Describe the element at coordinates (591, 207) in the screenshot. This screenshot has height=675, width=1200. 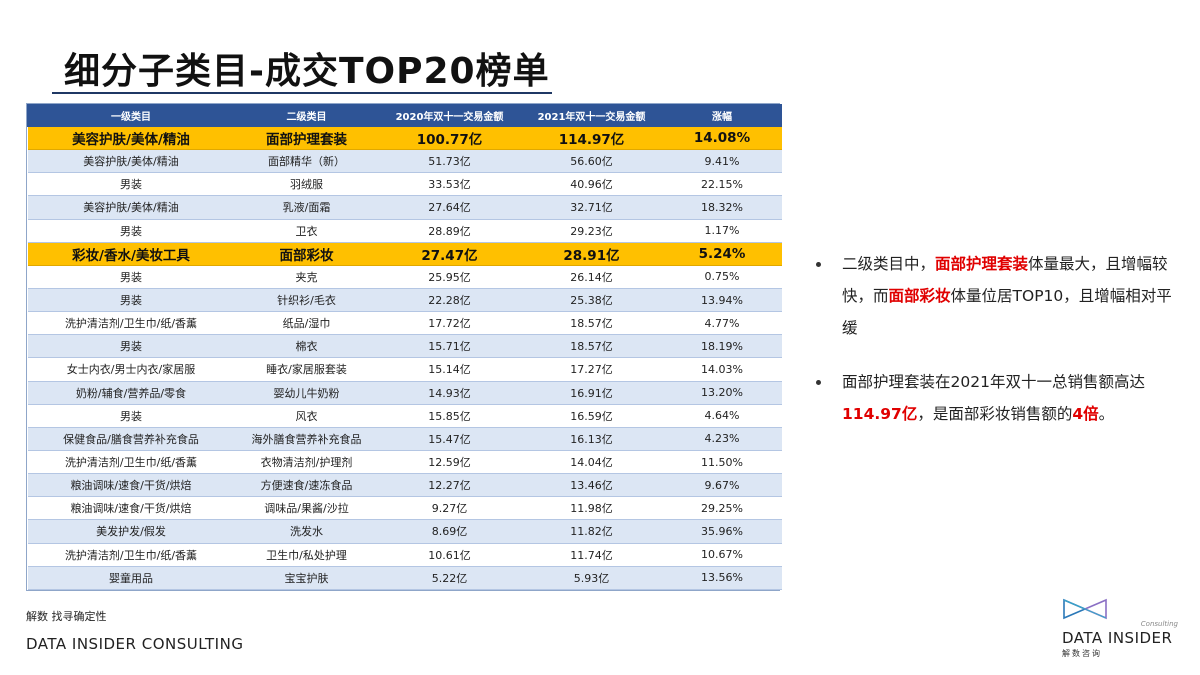
I see `amount-2021-cell: 32.71亿` at that location.